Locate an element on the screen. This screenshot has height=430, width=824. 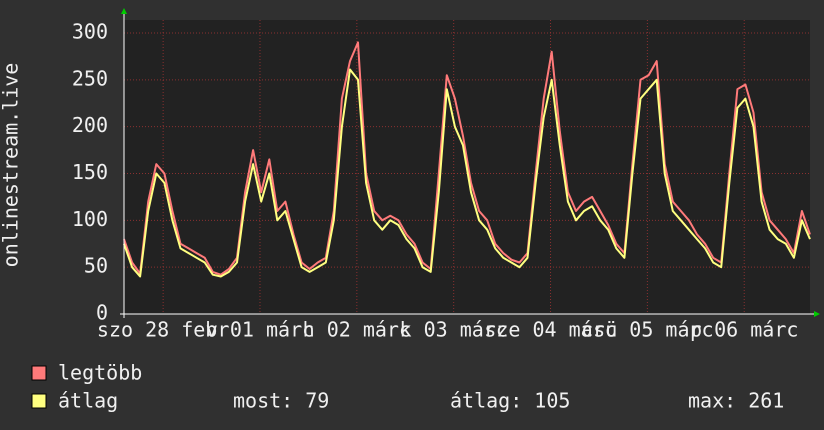
x-tick-label: sze 04 márc is located at coordinates (550, 330).